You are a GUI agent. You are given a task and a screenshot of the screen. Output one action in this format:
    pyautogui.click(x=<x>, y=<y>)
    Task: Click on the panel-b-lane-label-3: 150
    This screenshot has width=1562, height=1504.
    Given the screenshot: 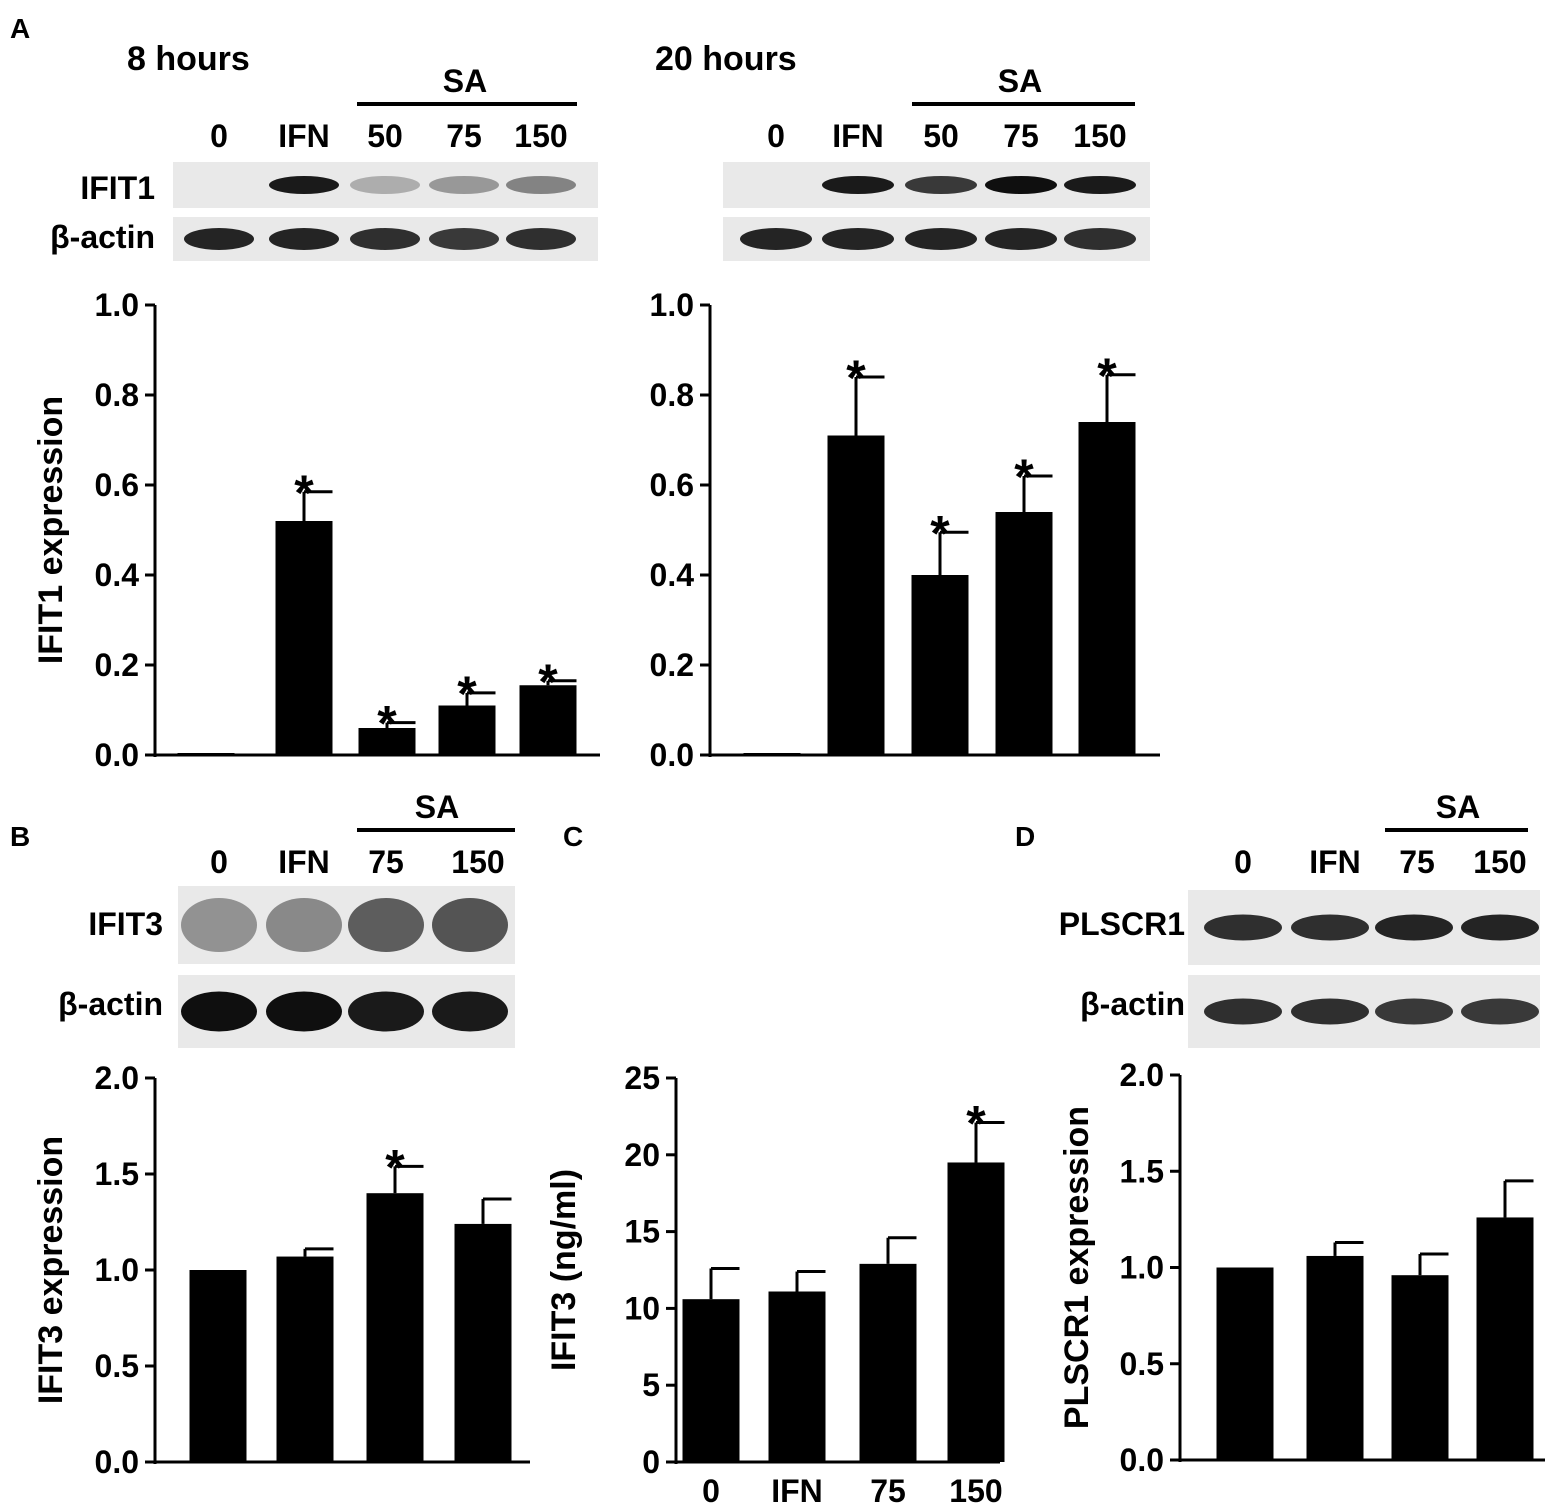 What is the action you would take?
    pyautogui.click(x=477, y=862)
    